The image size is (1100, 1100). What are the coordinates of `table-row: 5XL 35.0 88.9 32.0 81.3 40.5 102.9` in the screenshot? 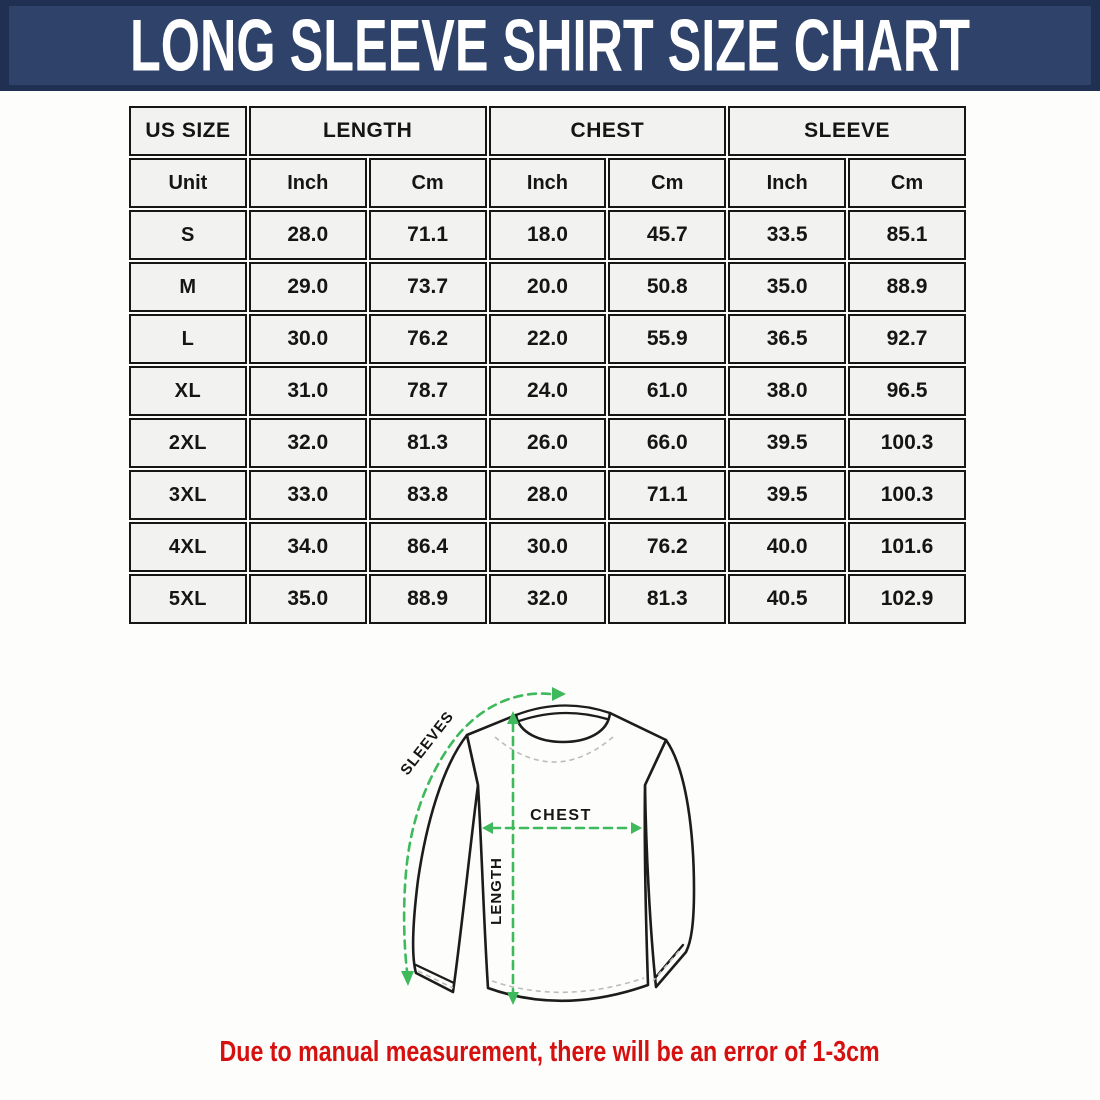 It's located at (547, 599).